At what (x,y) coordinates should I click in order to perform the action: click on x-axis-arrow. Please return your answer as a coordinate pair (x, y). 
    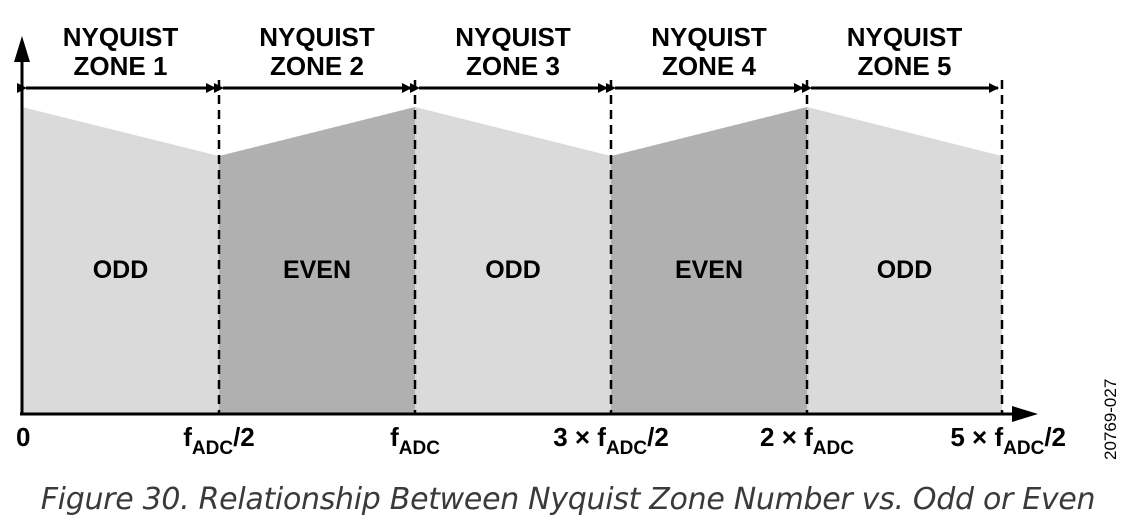
    Looking at the image, I should click on (1025, 414).